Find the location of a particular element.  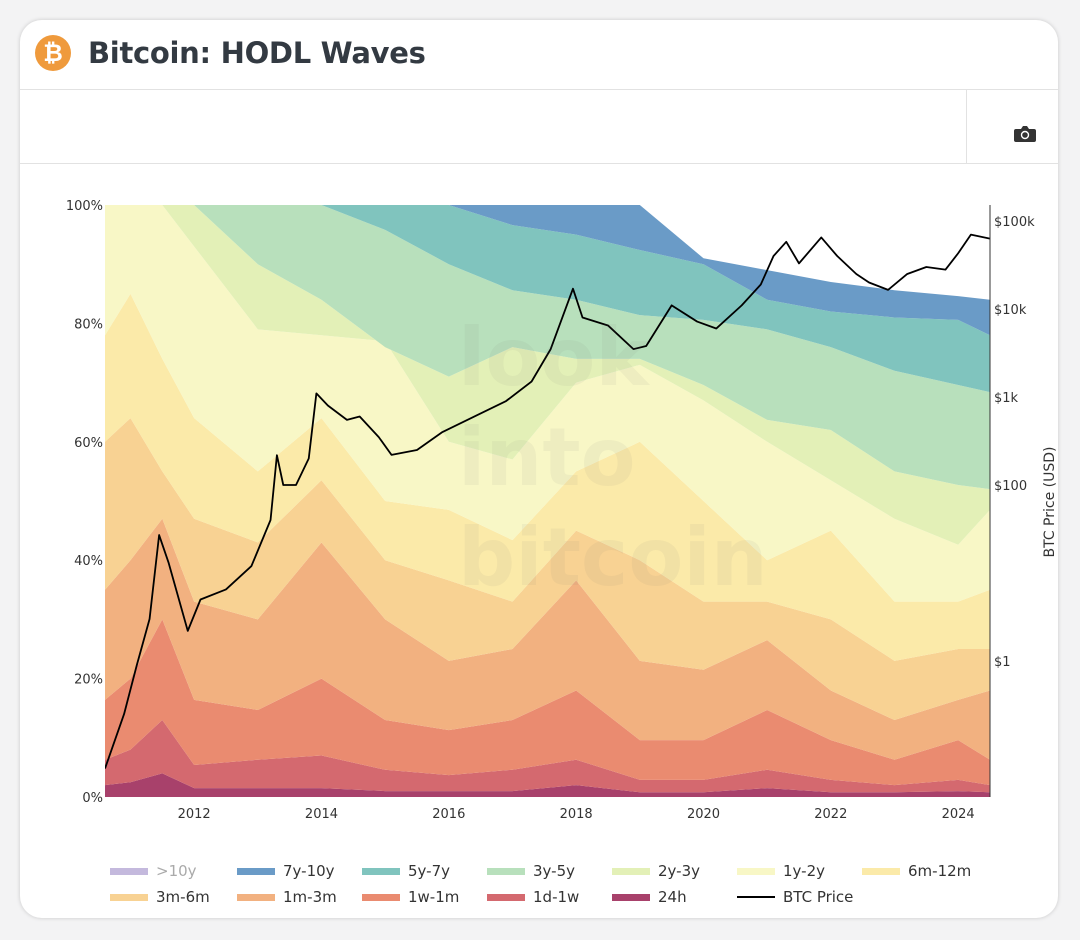

legend-label: 1y-2y is located at coordinates (804, 871).